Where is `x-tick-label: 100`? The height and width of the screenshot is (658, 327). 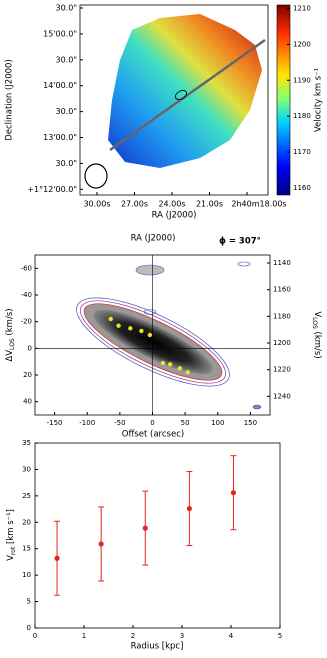 x-tick-label: 100 is located at coordinates (217, 423).